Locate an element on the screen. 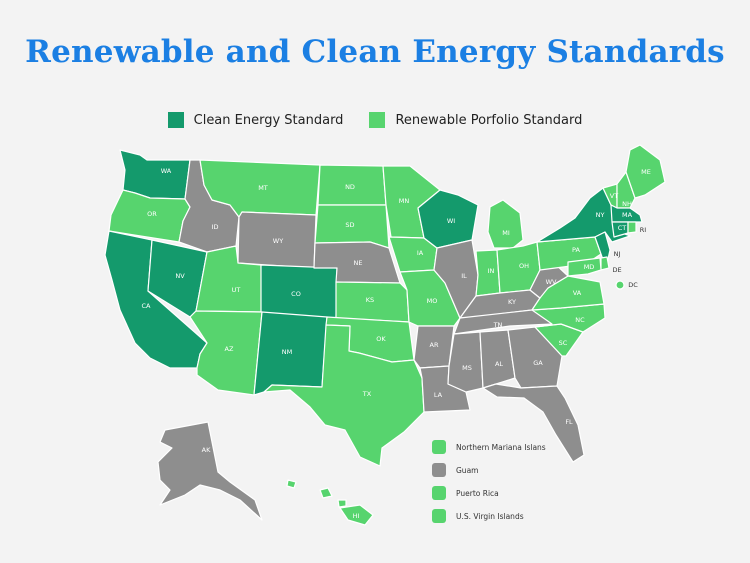  state-mi is located at coordinates (505, 224).